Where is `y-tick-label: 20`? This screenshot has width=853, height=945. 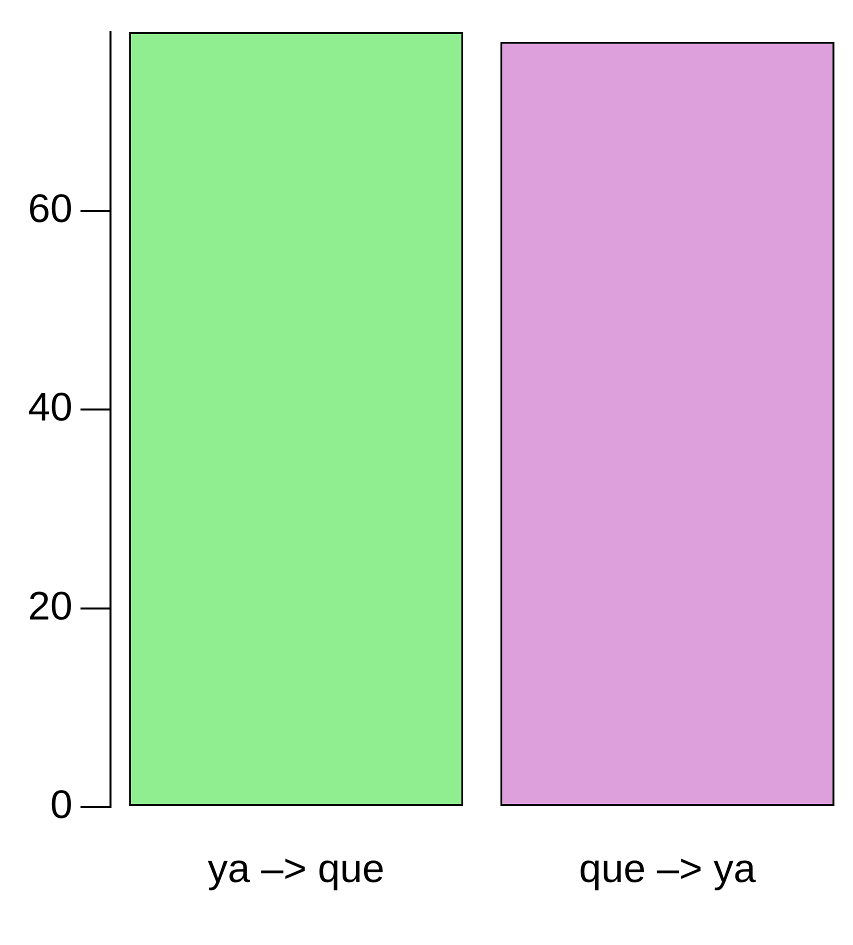
y-tick-label: 20 is located at coordinates (50, 606).